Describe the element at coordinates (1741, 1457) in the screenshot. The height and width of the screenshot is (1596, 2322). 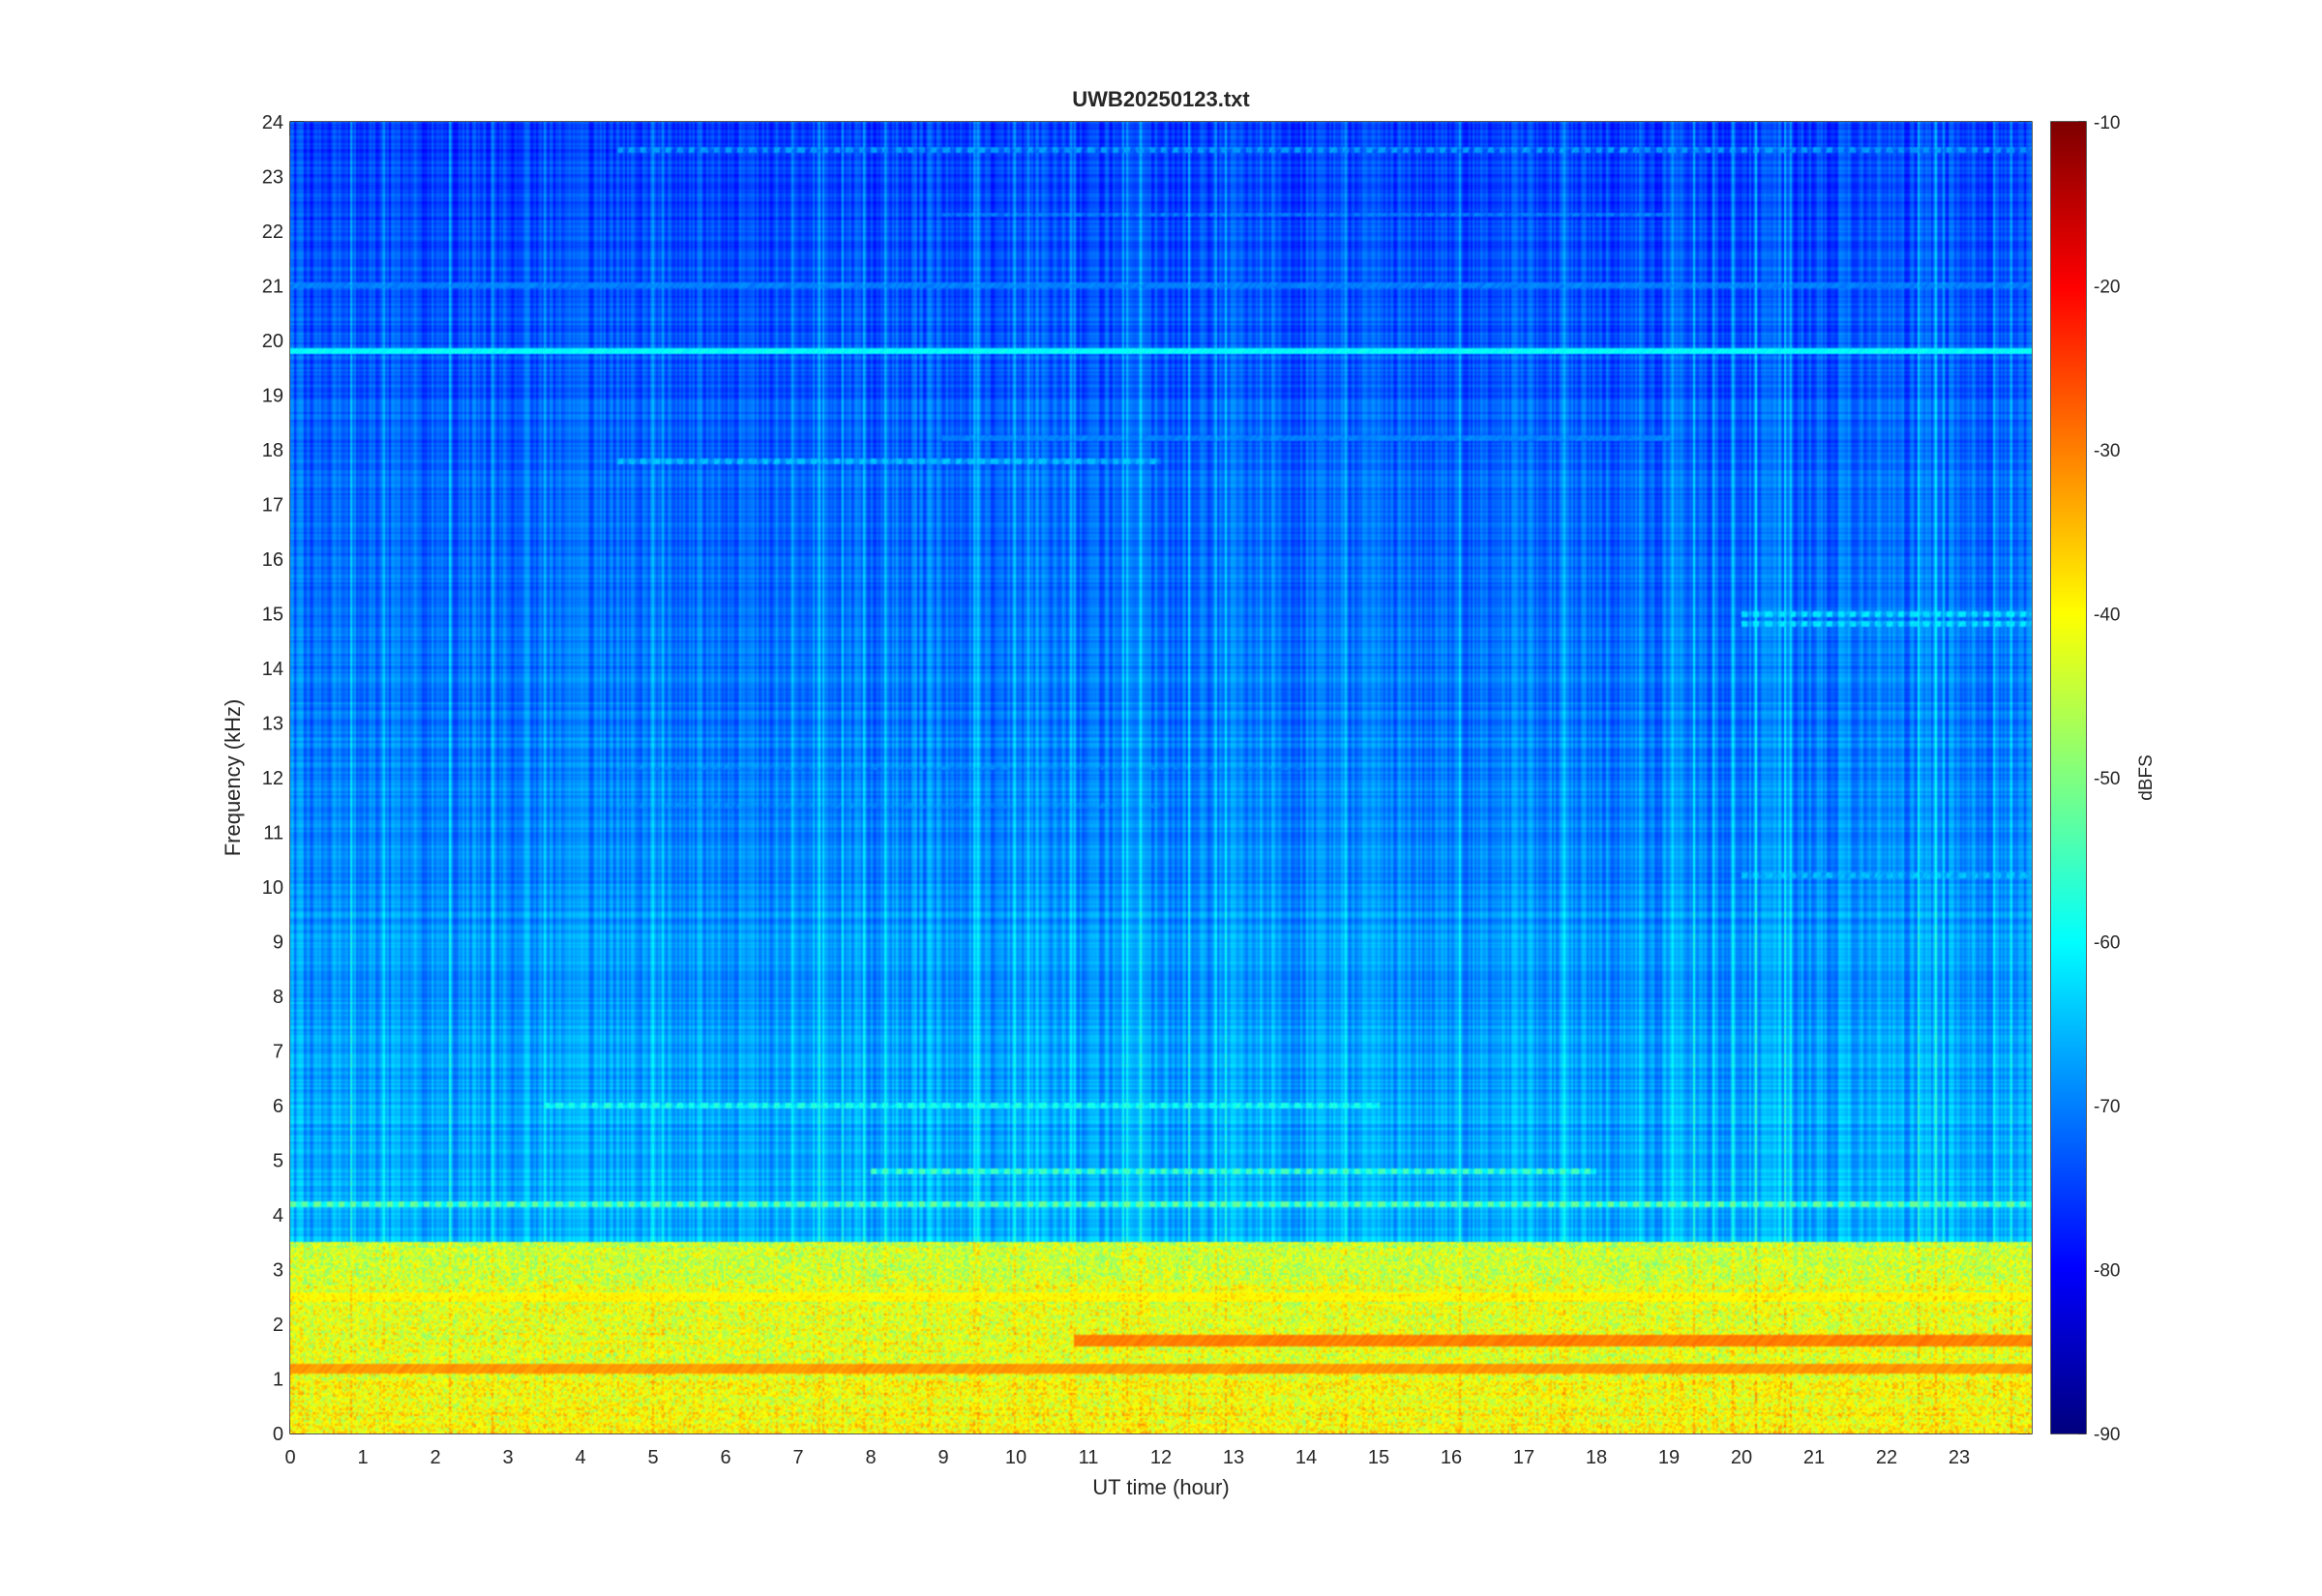
I see `x-tick-label: 20` at that location.